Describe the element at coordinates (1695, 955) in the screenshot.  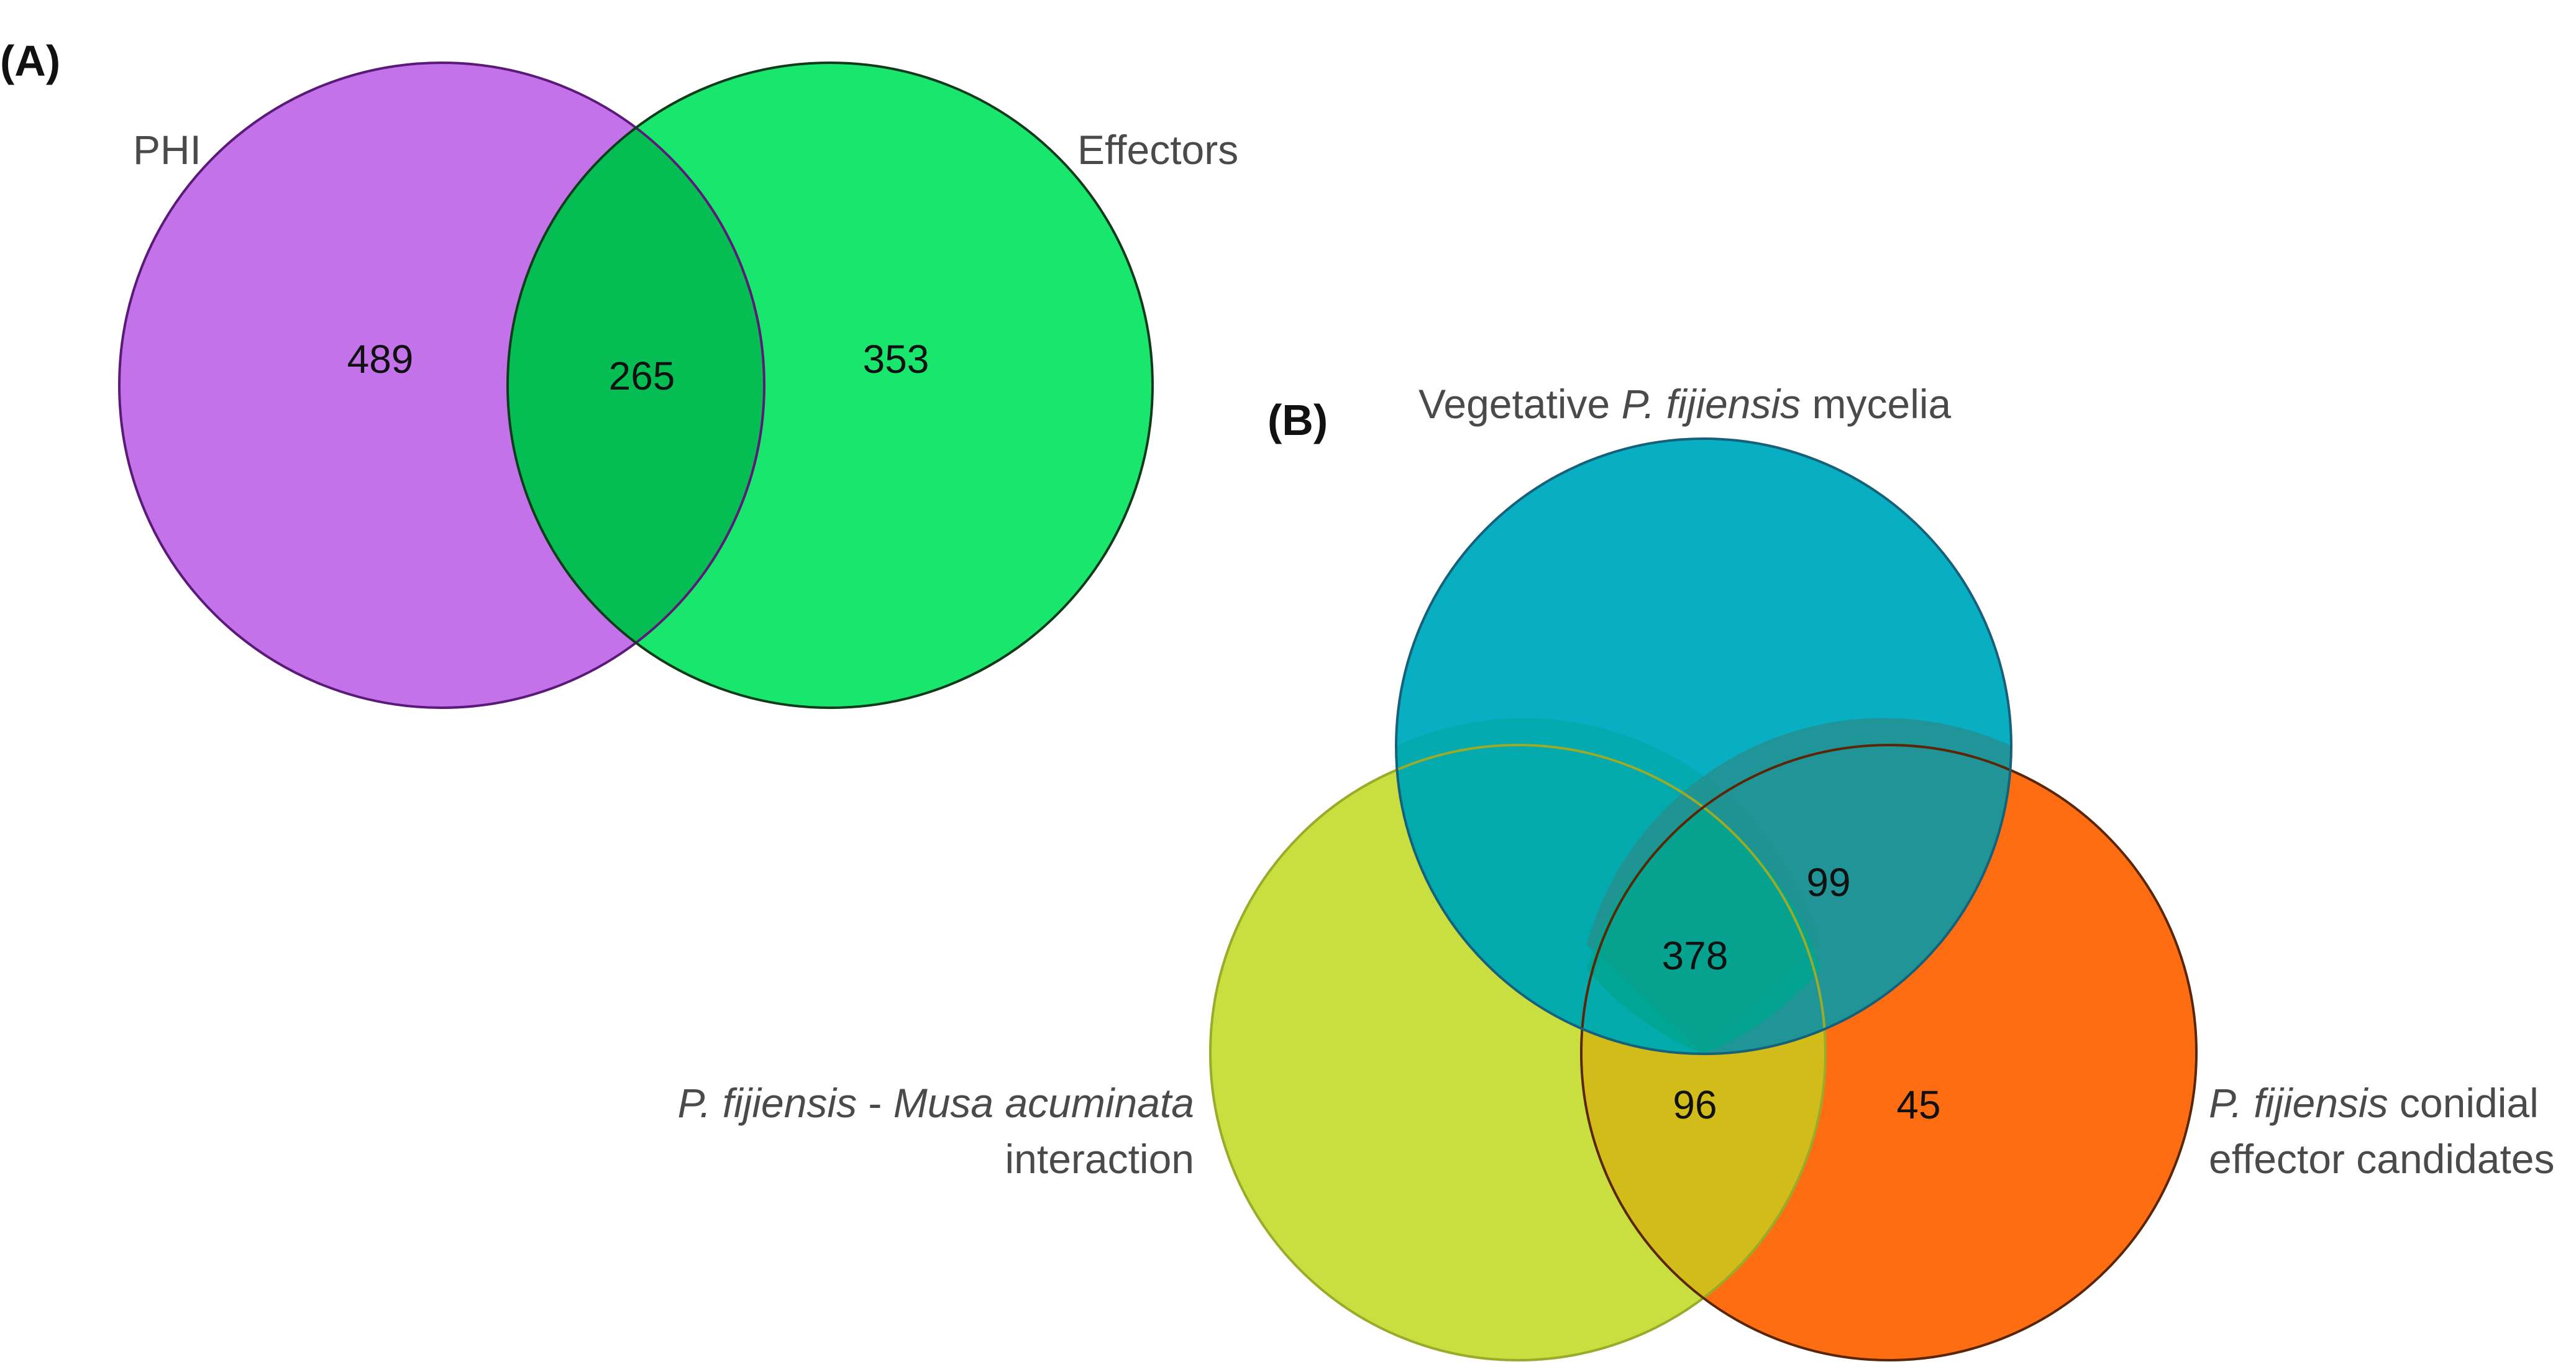
I see `count-all-three: 378` at that location.